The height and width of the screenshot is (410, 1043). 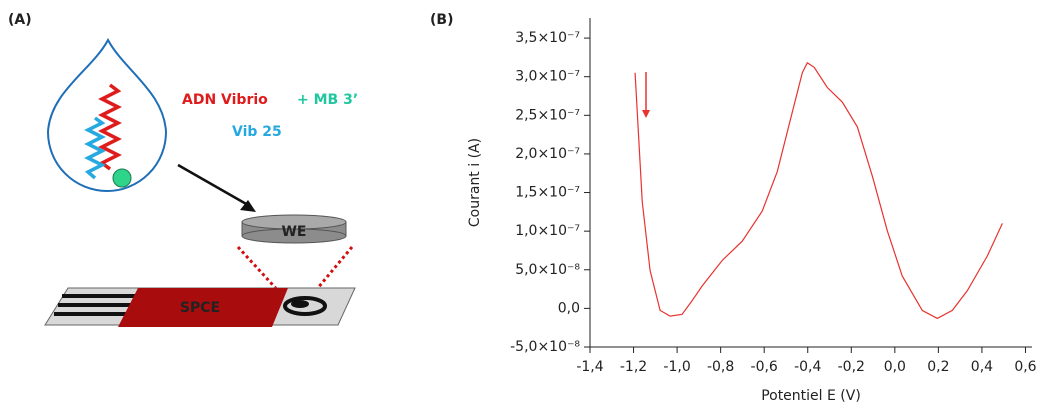 I want to click on y-tick-label: 0,0, so click(x=569, y=308).